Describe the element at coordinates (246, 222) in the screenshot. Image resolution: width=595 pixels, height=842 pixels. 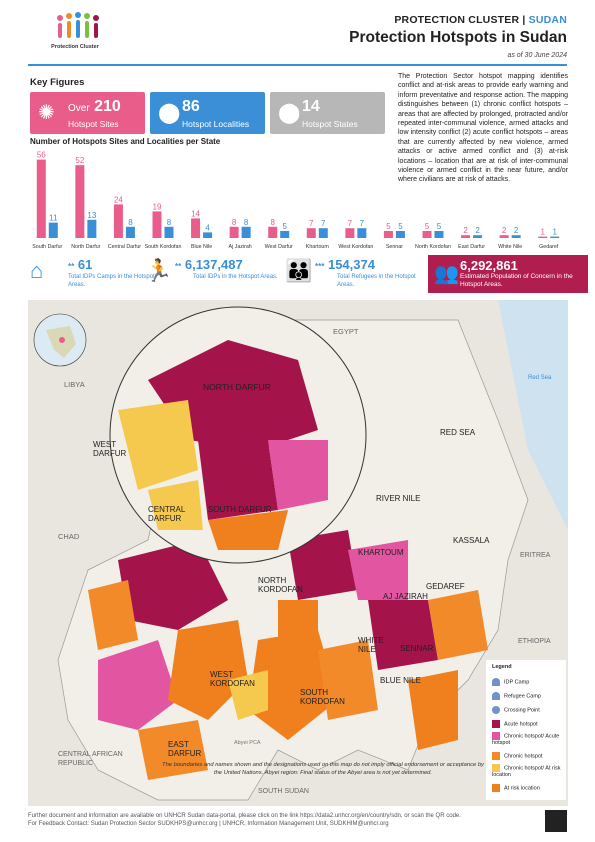
I see `data-label-localities-5: 8` at that location.